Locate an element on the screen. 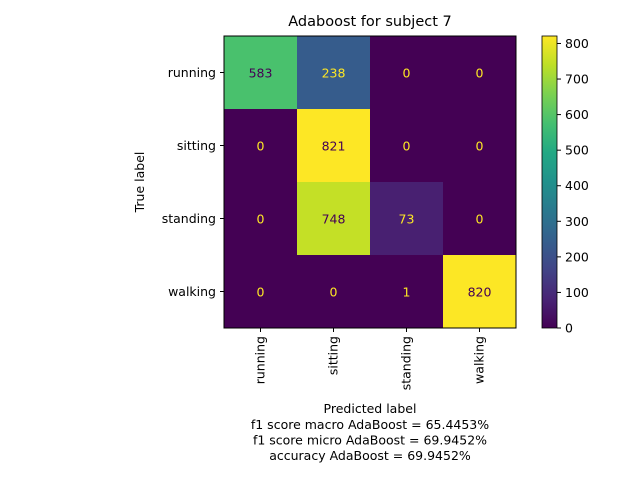 This screenshot has height=485, width=640. colorbar: 0 100 200 300 400 500 600 700 800 is located at coordinates (565, 185).